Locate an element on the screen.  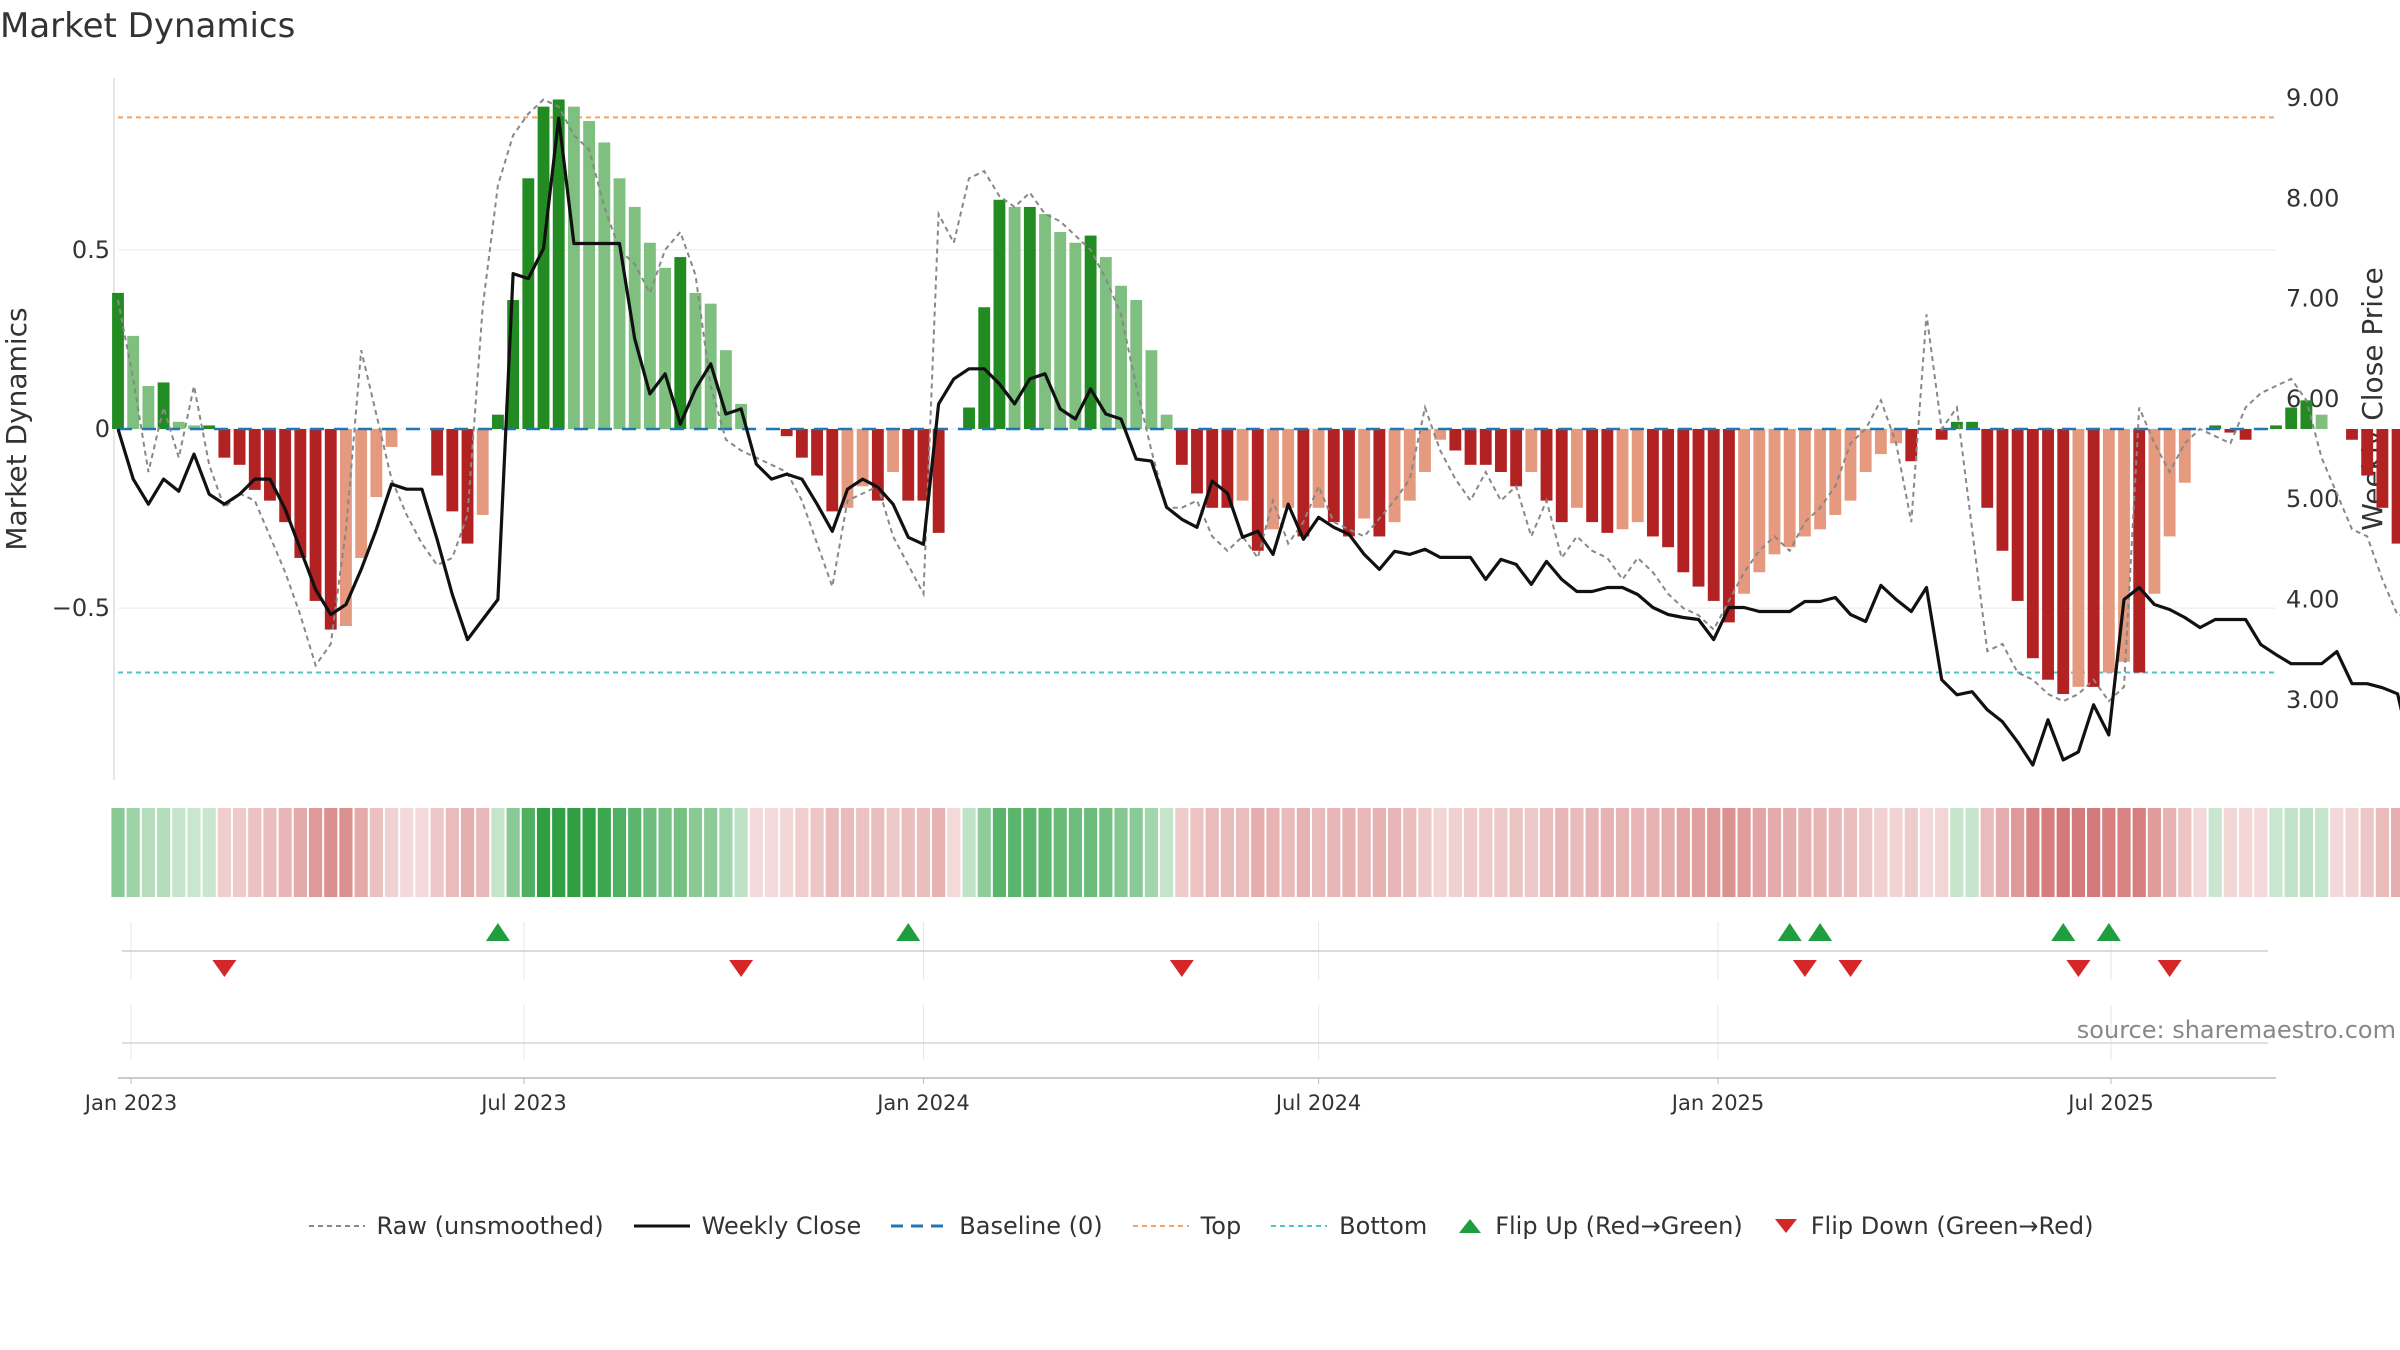
source-caption: source: sharemaestro.com is located at coordinates (2236, 1030).